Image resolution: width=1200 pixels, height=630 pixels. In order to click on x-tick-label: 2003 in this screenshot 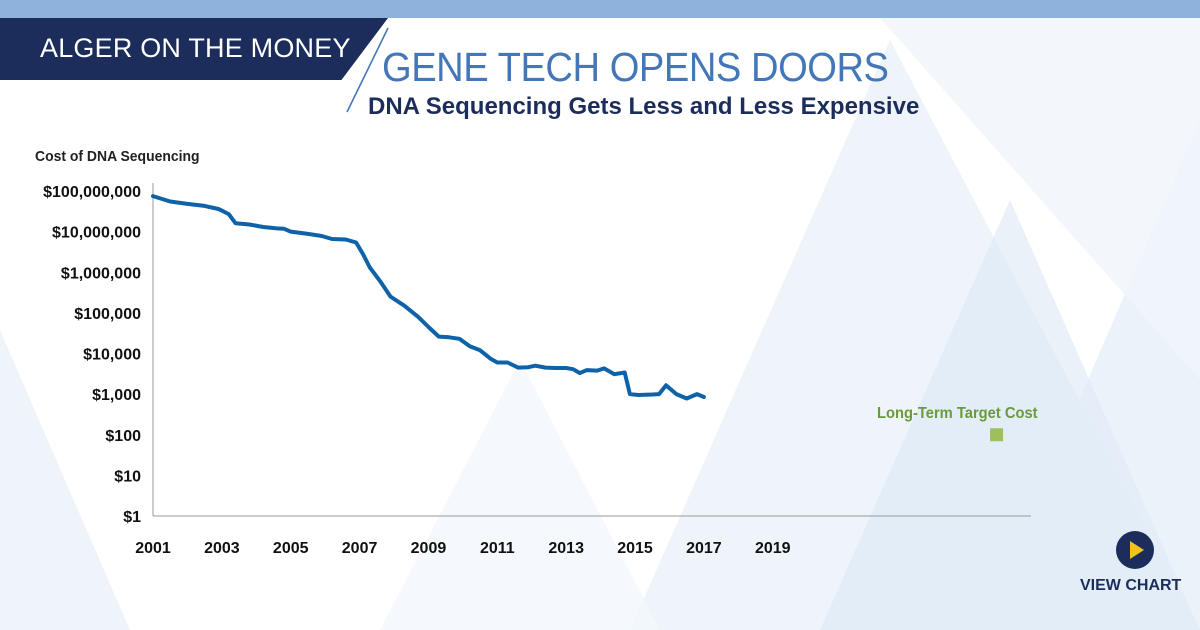, I will do `click(222, 548)`.